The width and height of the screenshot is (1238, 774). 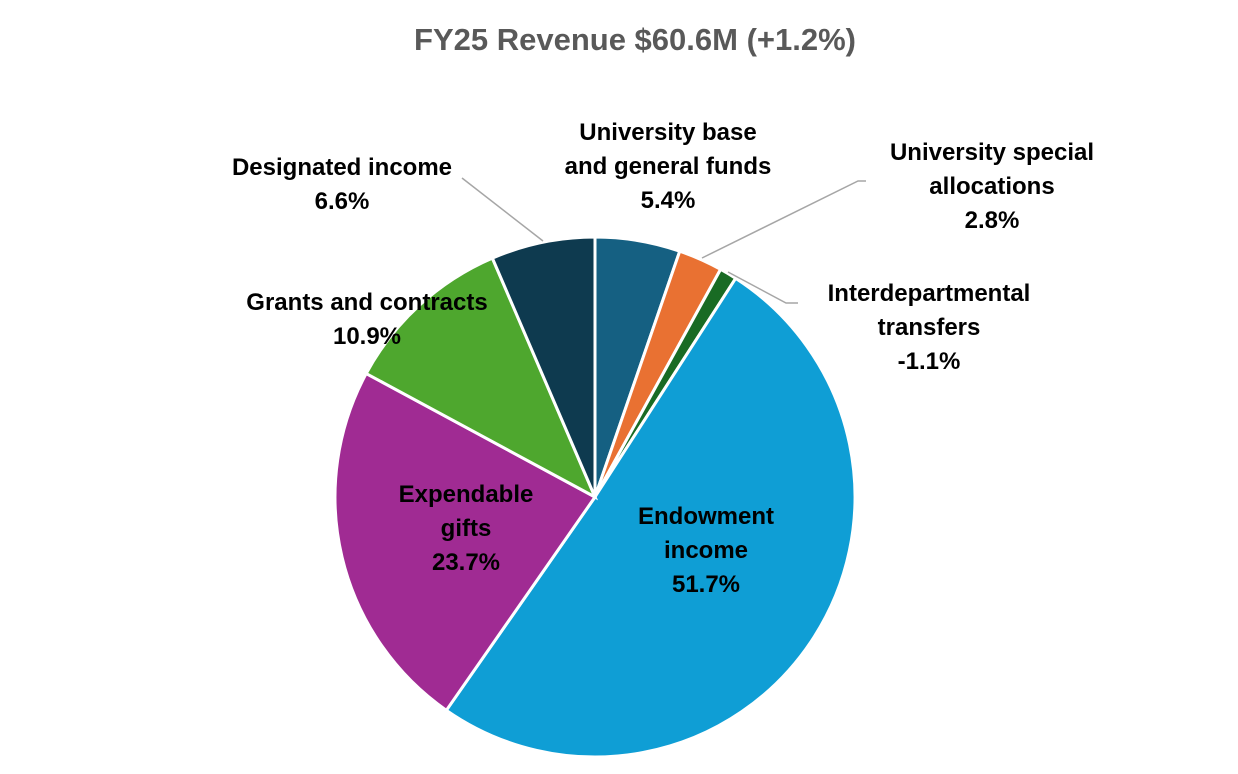 What do you see at coordinates (992, 220) in the screenshot?
I see `label-value: 2.8%` at bounding box center [992, 220].